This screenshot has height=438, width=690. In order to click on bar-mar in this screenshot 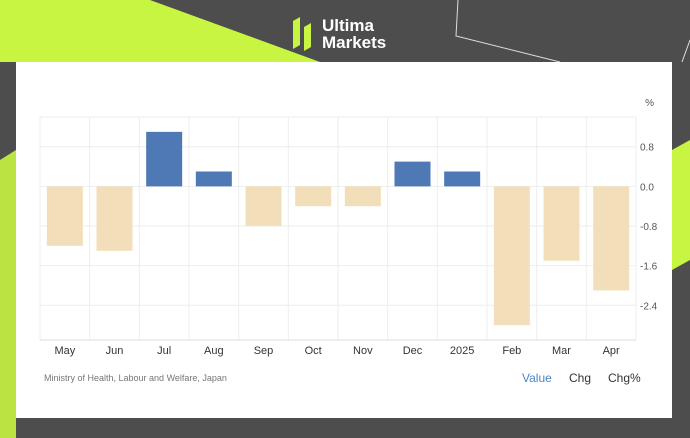, I will do `click(561, 223)`.